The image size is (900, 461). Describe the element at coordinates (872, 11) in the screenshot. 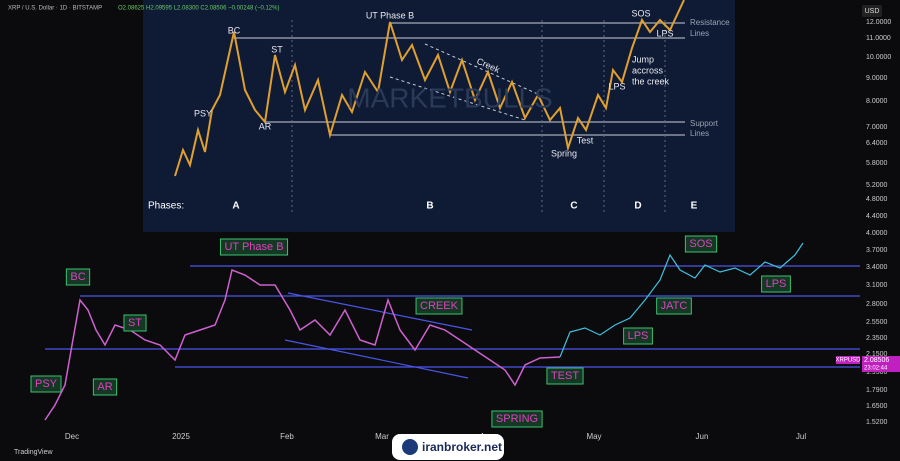

I see `currency-box` at that location.